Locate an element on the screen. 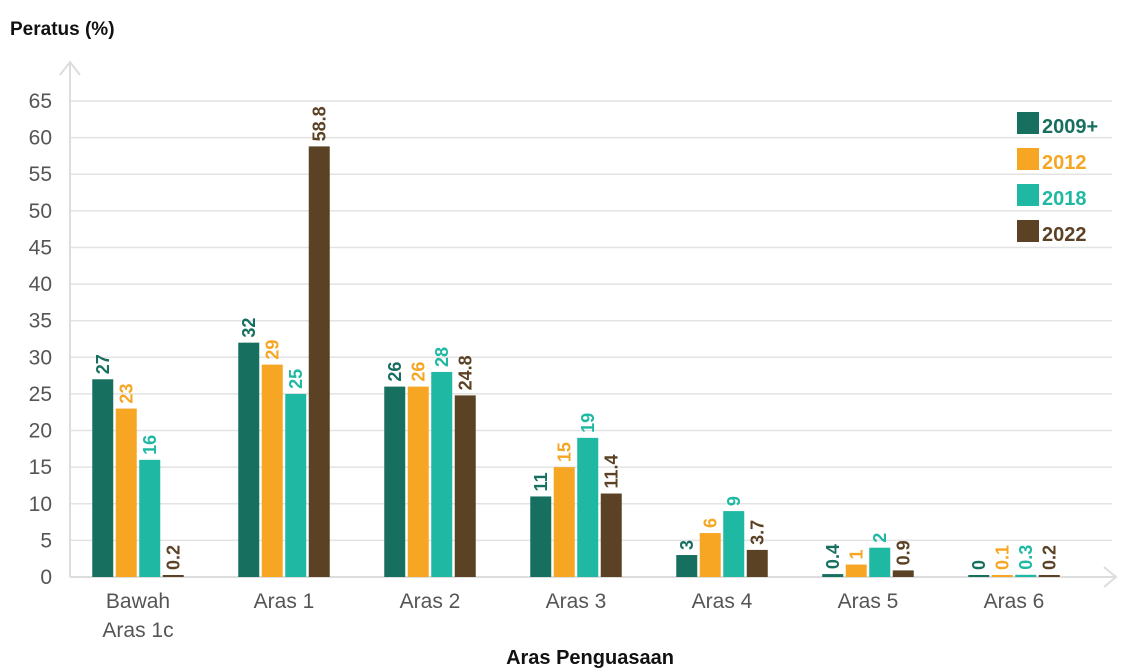 The image size is (1121, 669). legend-label: 2018 is located at coordinates (1064, 199).